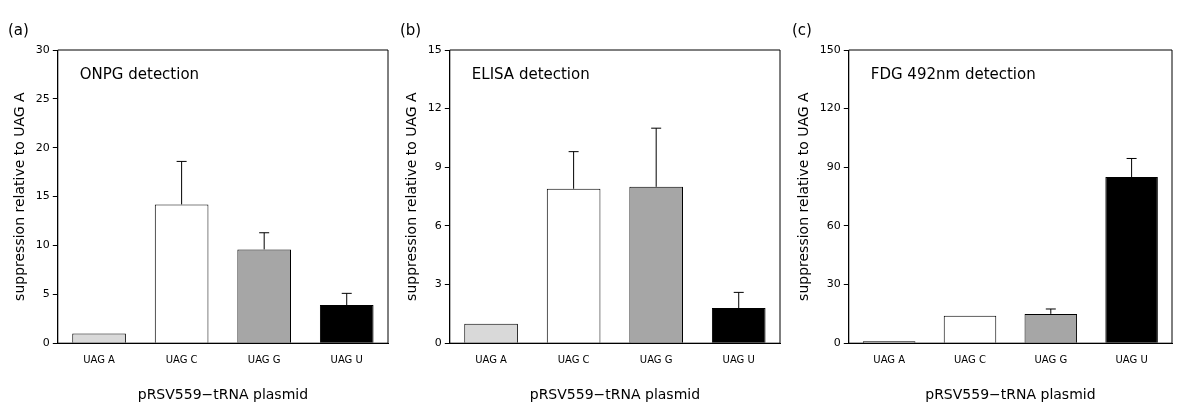  What do you see at coordinates (42, 245) in the screenshot?
I see `y-tick-label: 10` at bounding box center [42, 245].